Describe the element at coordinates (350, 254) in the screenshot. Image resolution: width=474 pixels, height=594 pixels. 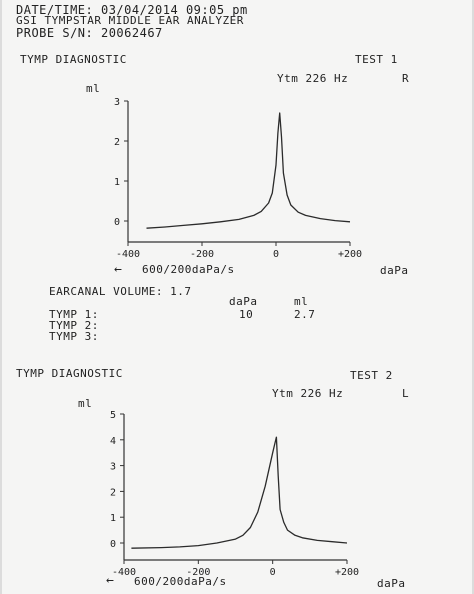
I see `test1-x-tick-label: +200` at that location.